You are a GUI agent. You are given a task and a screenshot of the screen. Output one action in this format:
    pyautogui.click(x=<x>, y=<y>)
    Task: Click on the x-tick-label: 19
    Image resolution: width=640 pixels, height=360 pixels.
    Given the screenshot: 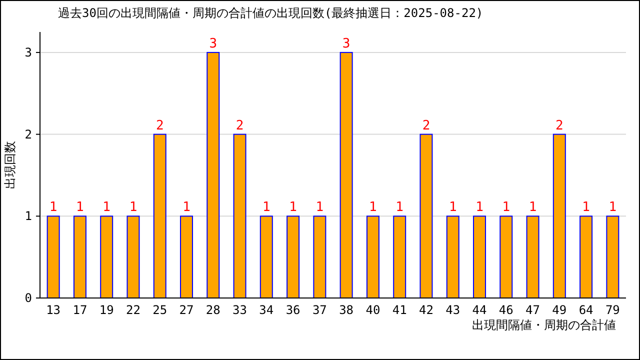 What is the action you would take?
    pyautogui.click(x=106, y=310)
    